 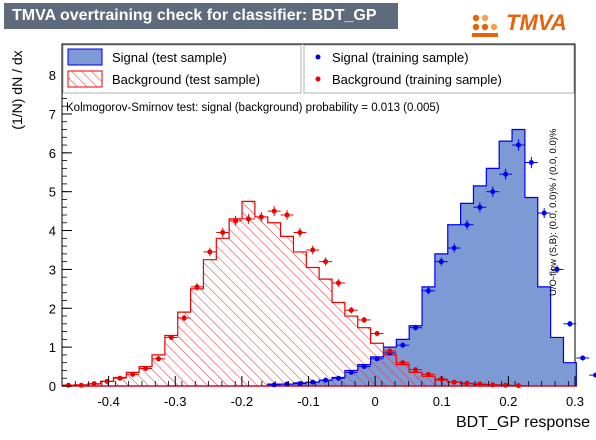 I want to click on x-tick-label: 0.3, so click(x=575, y=401).